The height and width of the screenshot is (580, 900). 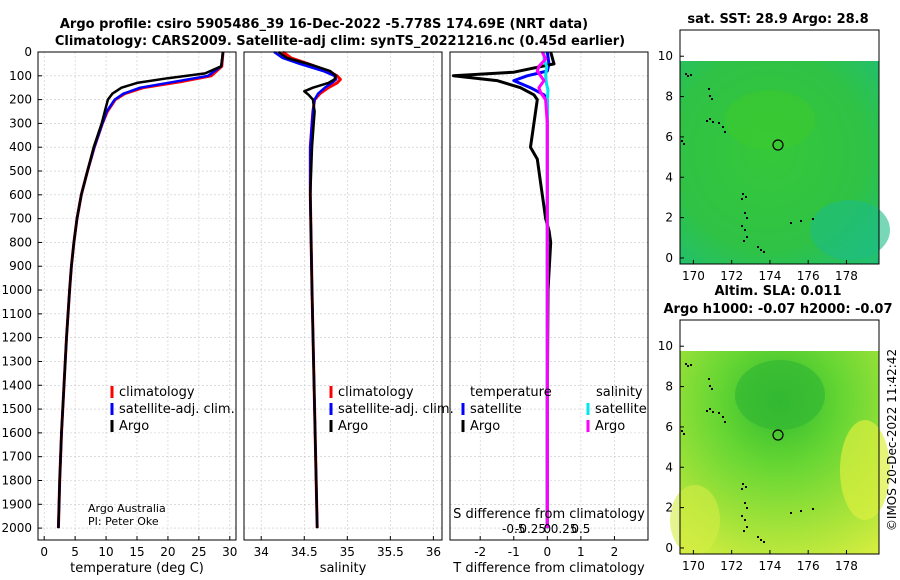 I want to click on x-tick-label: 36, so click(x=433, y=552).